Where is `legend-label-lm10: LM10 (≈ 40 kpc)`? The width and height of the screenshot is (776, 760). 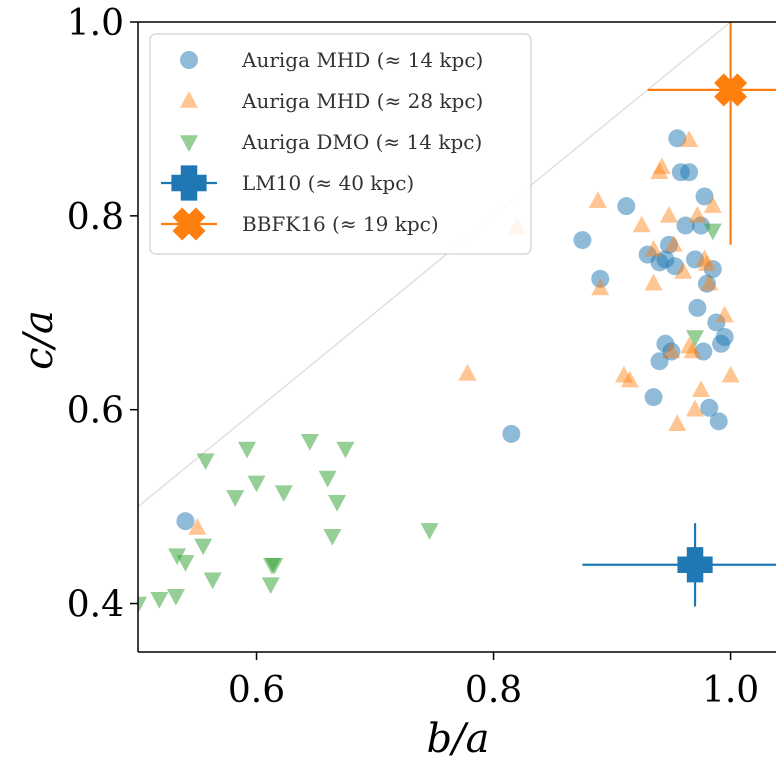 legend-label-lm10: LM10 (≈ 40 kpc) is located at coordinates (328, 183).